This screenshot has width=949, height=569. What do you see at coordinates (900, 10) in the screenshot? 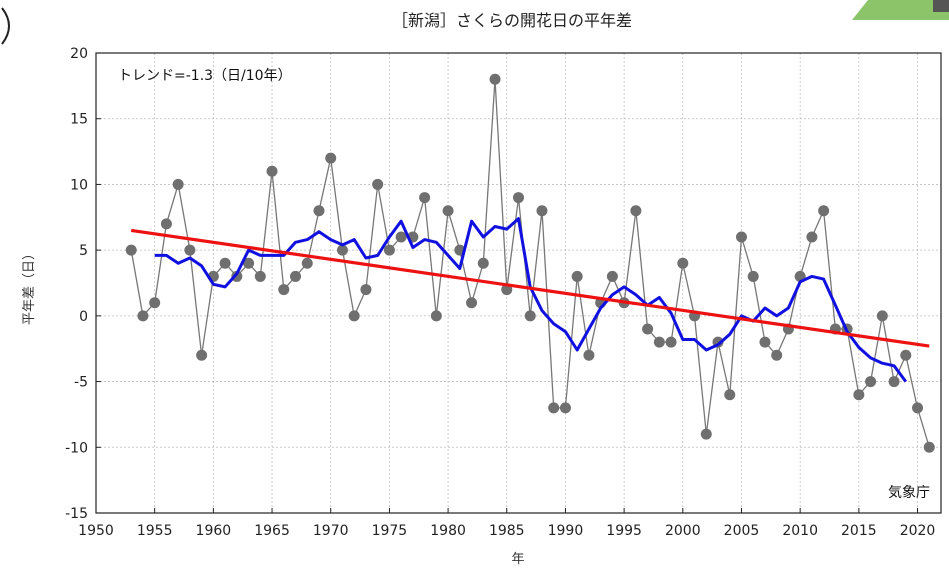
I see `green-tab-shape` at bounding box center [900, 10].